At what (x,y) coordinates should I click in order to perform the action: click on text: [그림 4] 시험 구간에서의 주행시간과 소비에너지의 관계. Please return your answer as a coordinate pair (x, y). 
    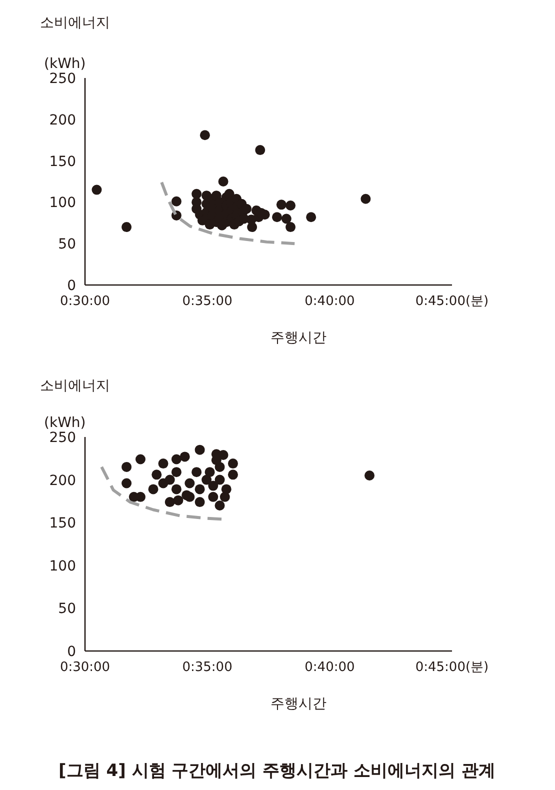
    Looking at the image, I should click on (277, 771).